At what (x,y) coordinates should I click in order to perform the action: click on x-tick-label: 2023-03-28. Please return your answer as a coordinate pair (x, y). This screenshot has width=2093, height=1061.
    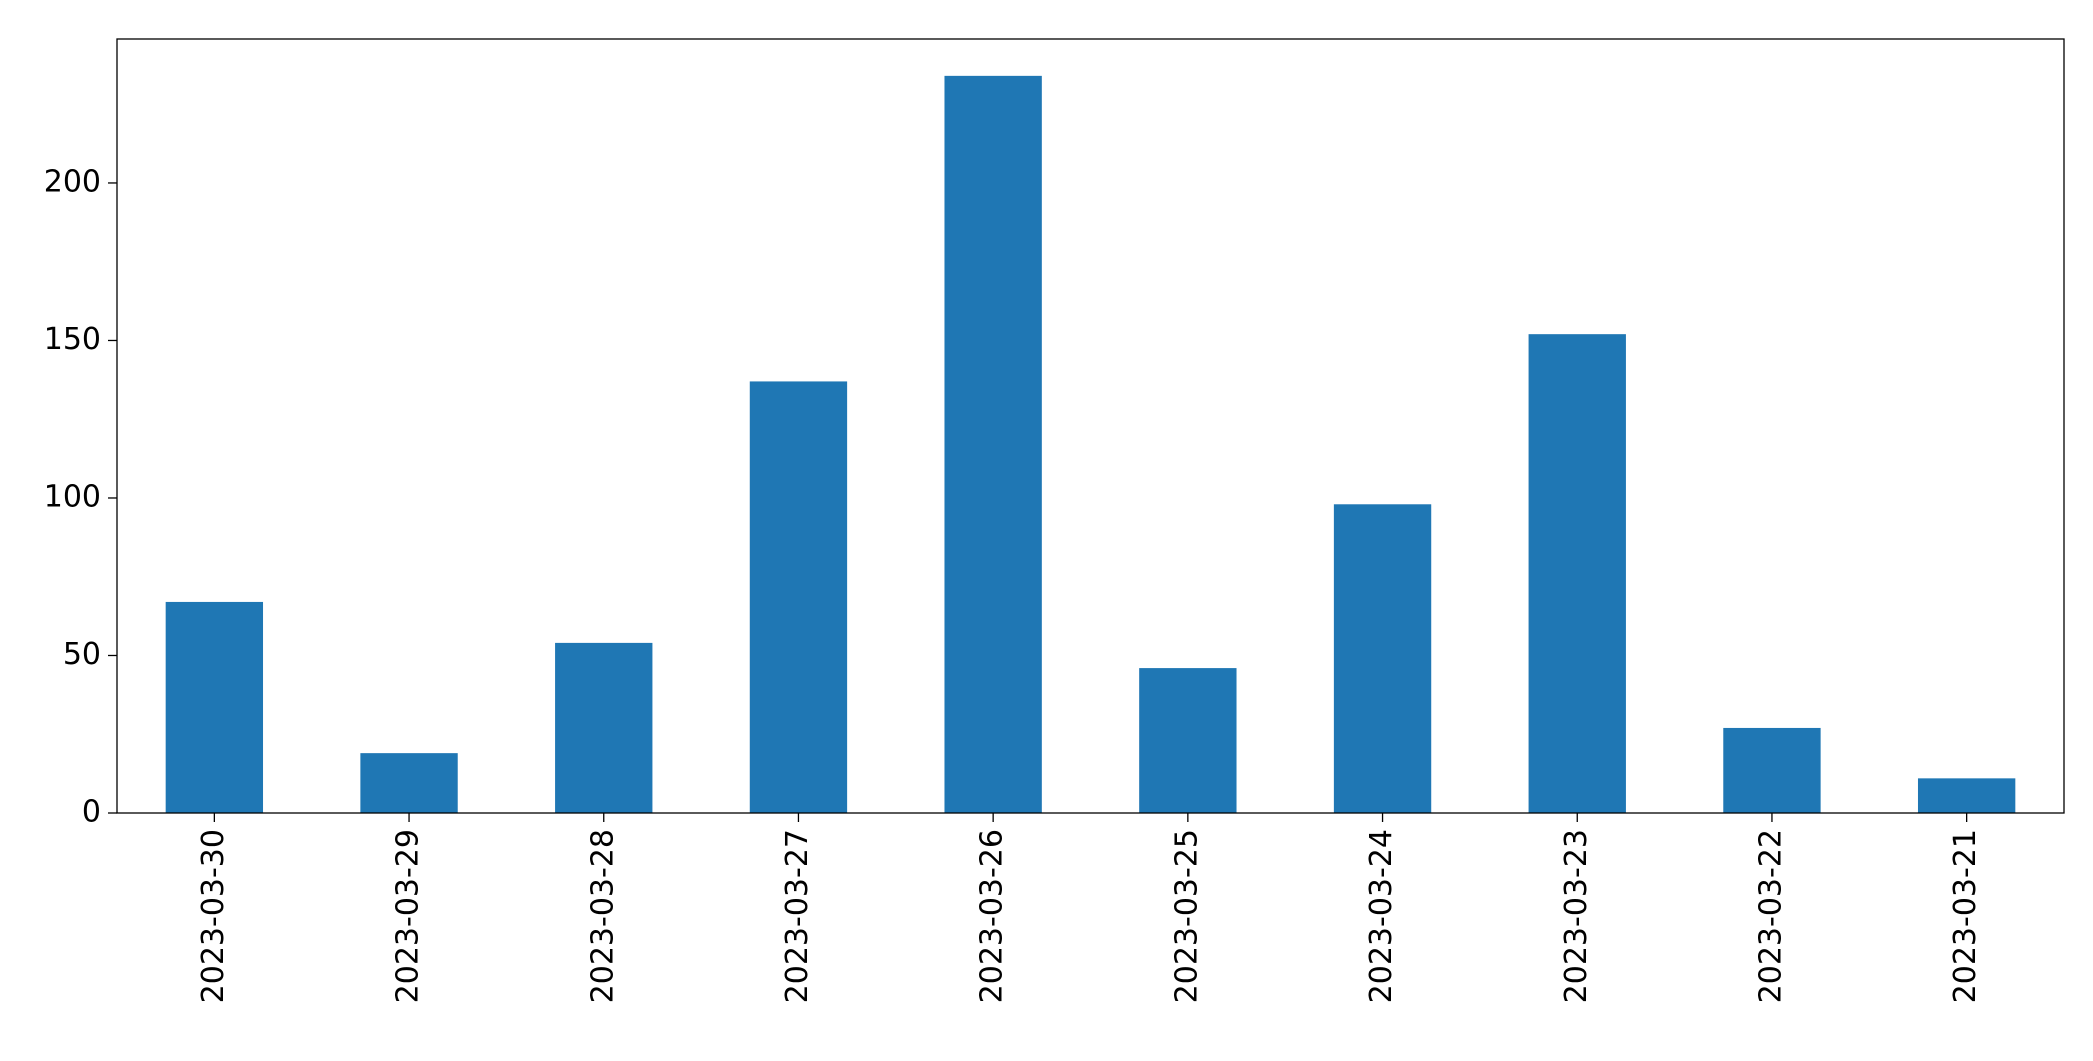
    Looking at the image, I should click on (602, 916).